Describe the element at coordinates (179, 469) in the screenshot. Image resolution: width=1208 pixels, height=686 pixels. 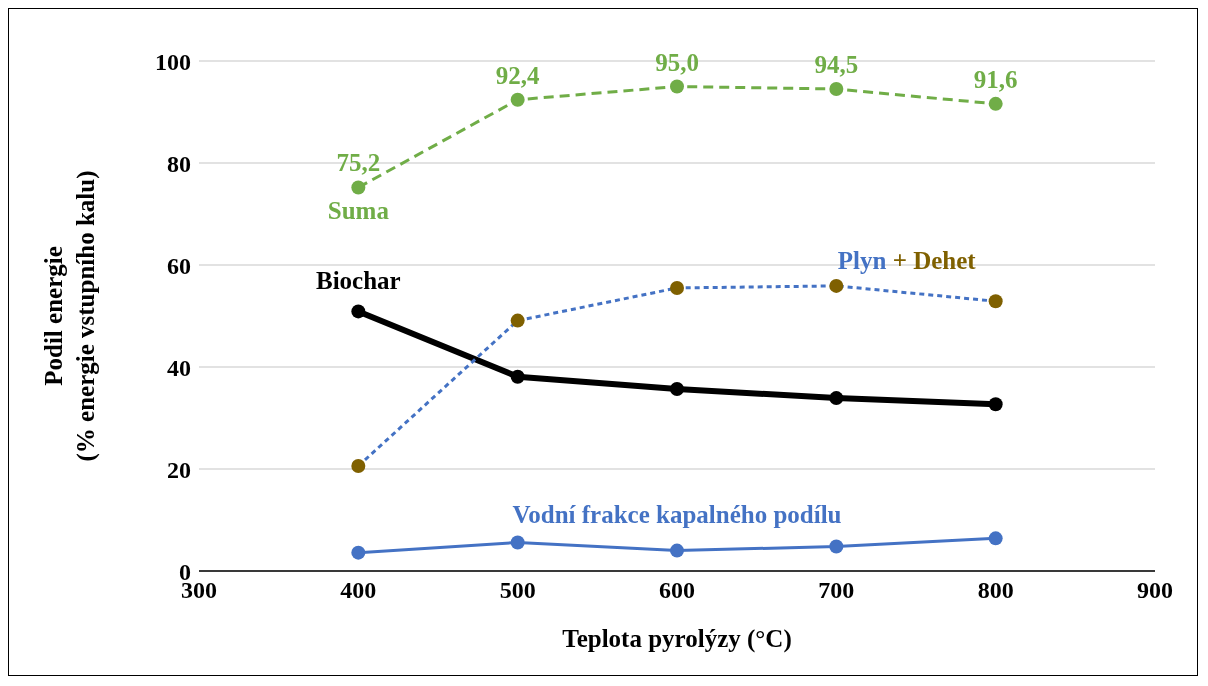
I see `y-tick-label: 20` at that location.